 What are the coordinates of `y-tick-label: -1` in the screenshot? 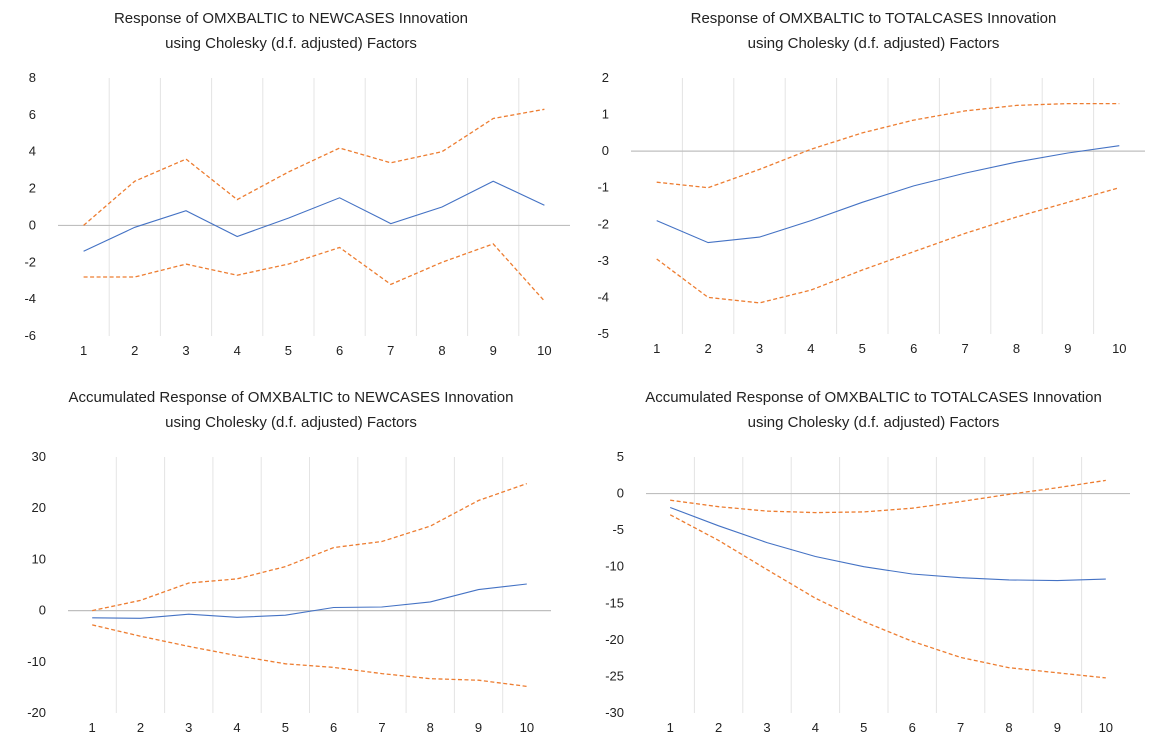 It's located at (603, 187).